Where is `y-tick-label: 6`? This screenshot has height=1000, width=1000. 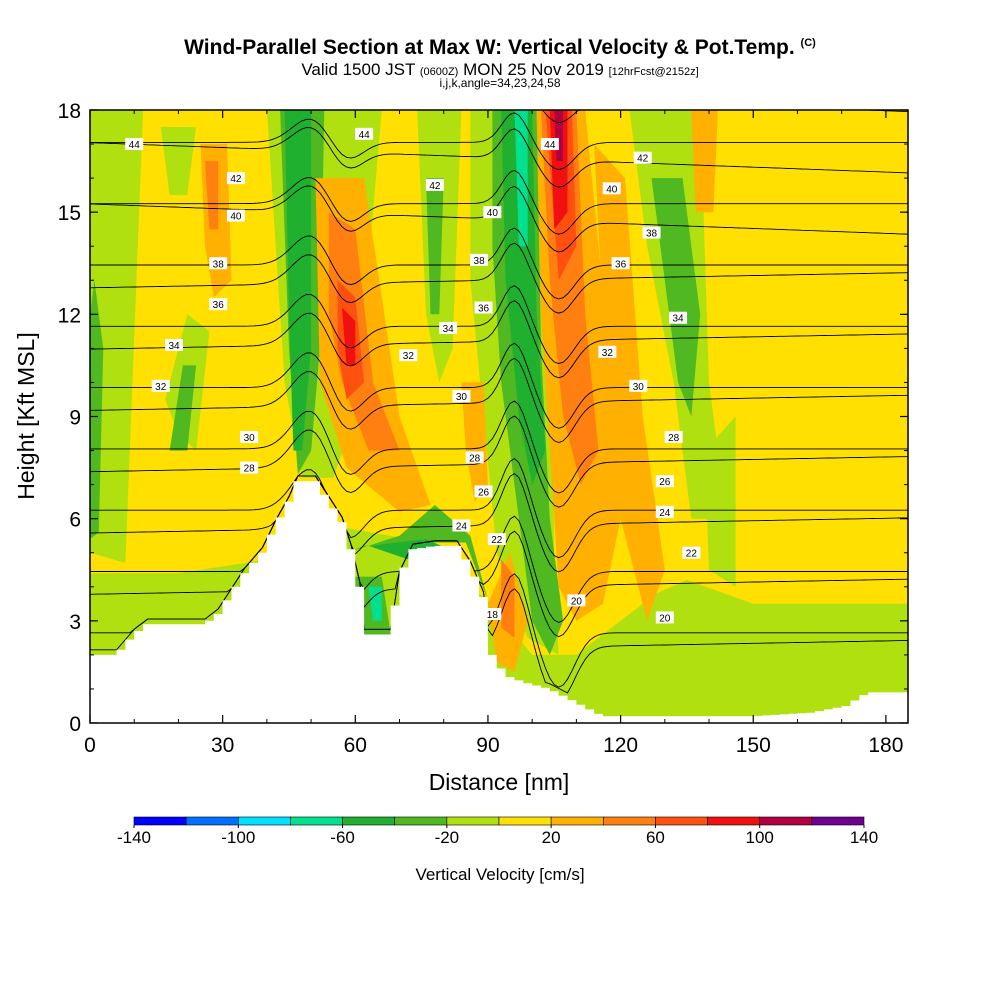 y-tick-label: 6 is located at coordinates (75, 520).